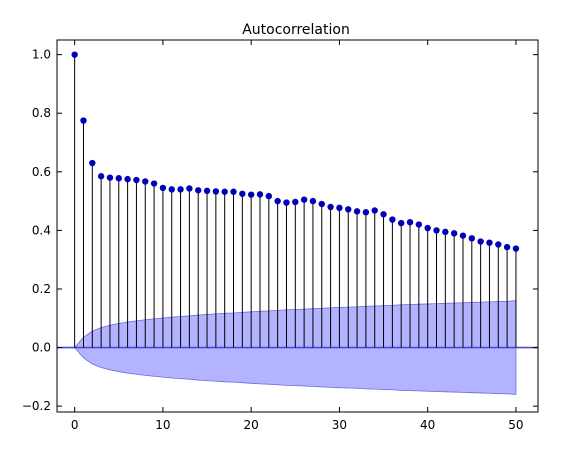  I want to click on y-tick-label: 0.4, so click(41, 230).